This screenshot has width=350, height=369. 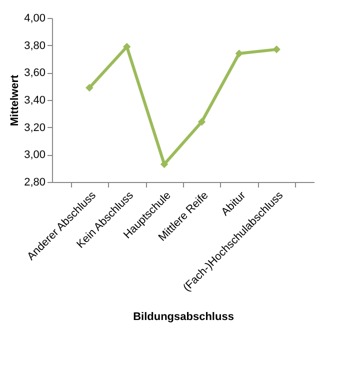 I want to click on y-tick-label: 2,80, so click(x=35, y=182).